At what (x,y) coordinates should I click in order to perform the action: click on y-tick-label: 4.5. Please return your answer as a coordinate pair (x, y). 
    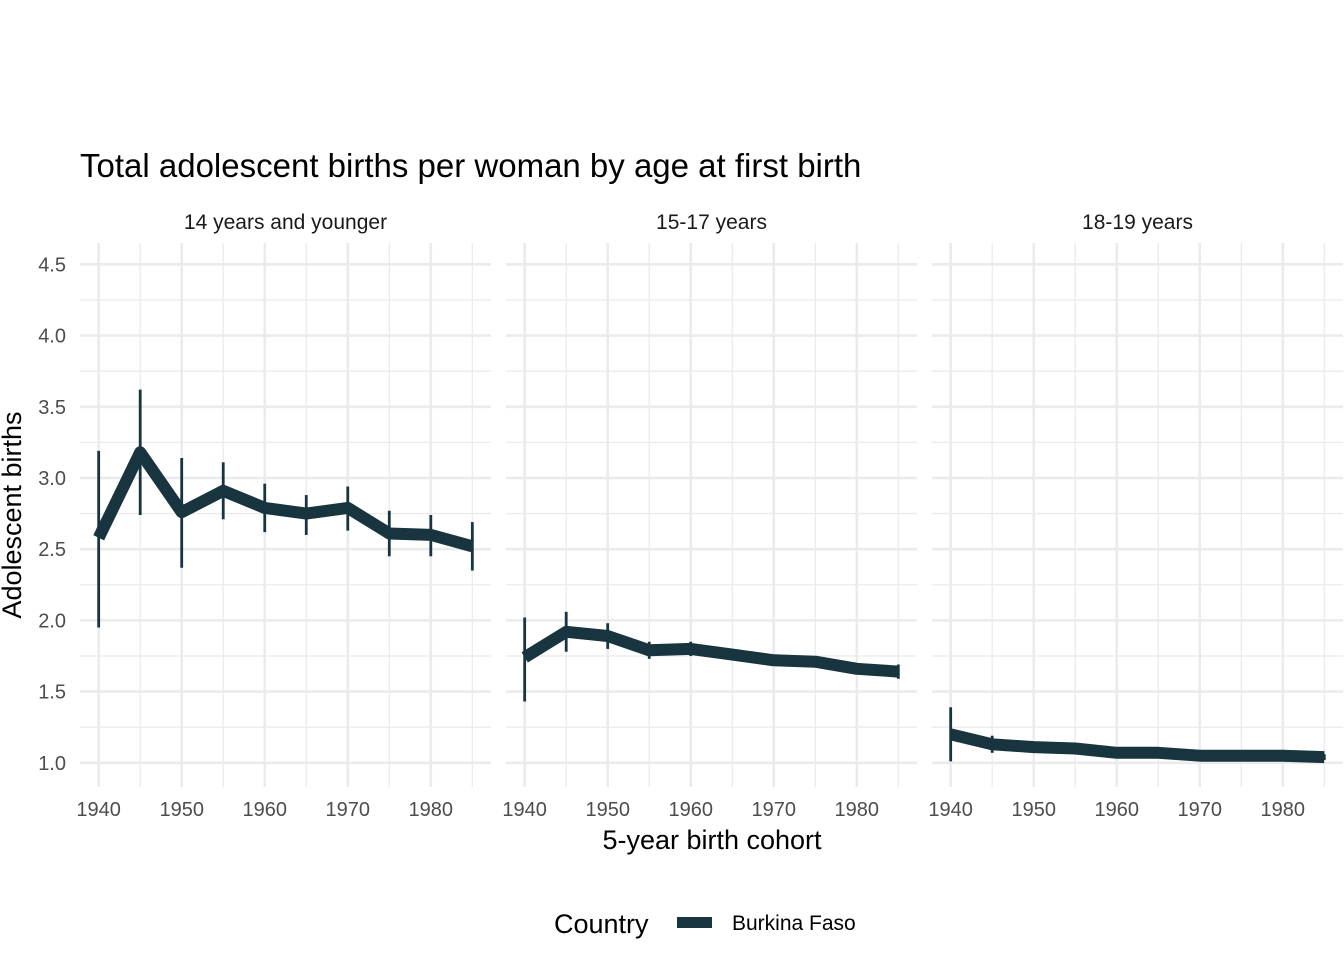
    Looking at the image, I should click on (52, 265).